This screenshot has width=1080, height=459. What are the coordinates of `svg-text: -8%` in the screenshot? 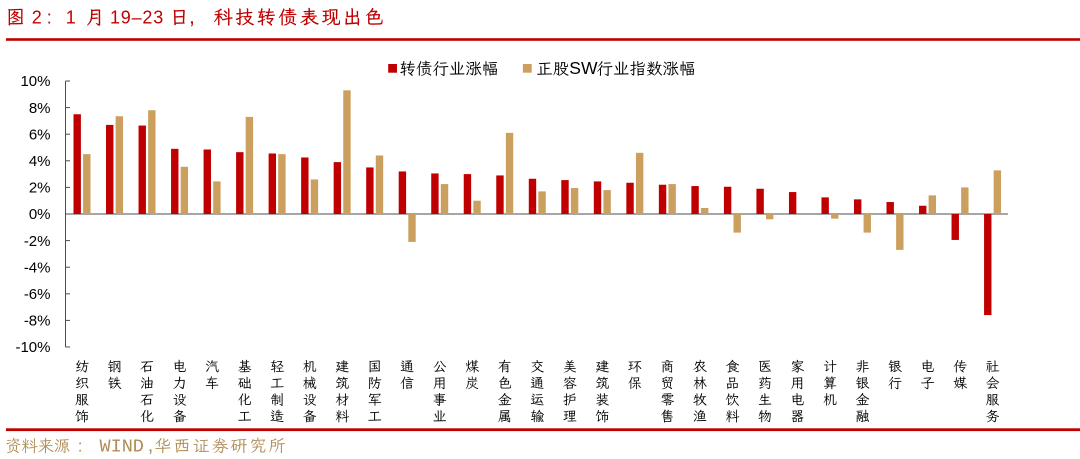 It's located at (37, 321).